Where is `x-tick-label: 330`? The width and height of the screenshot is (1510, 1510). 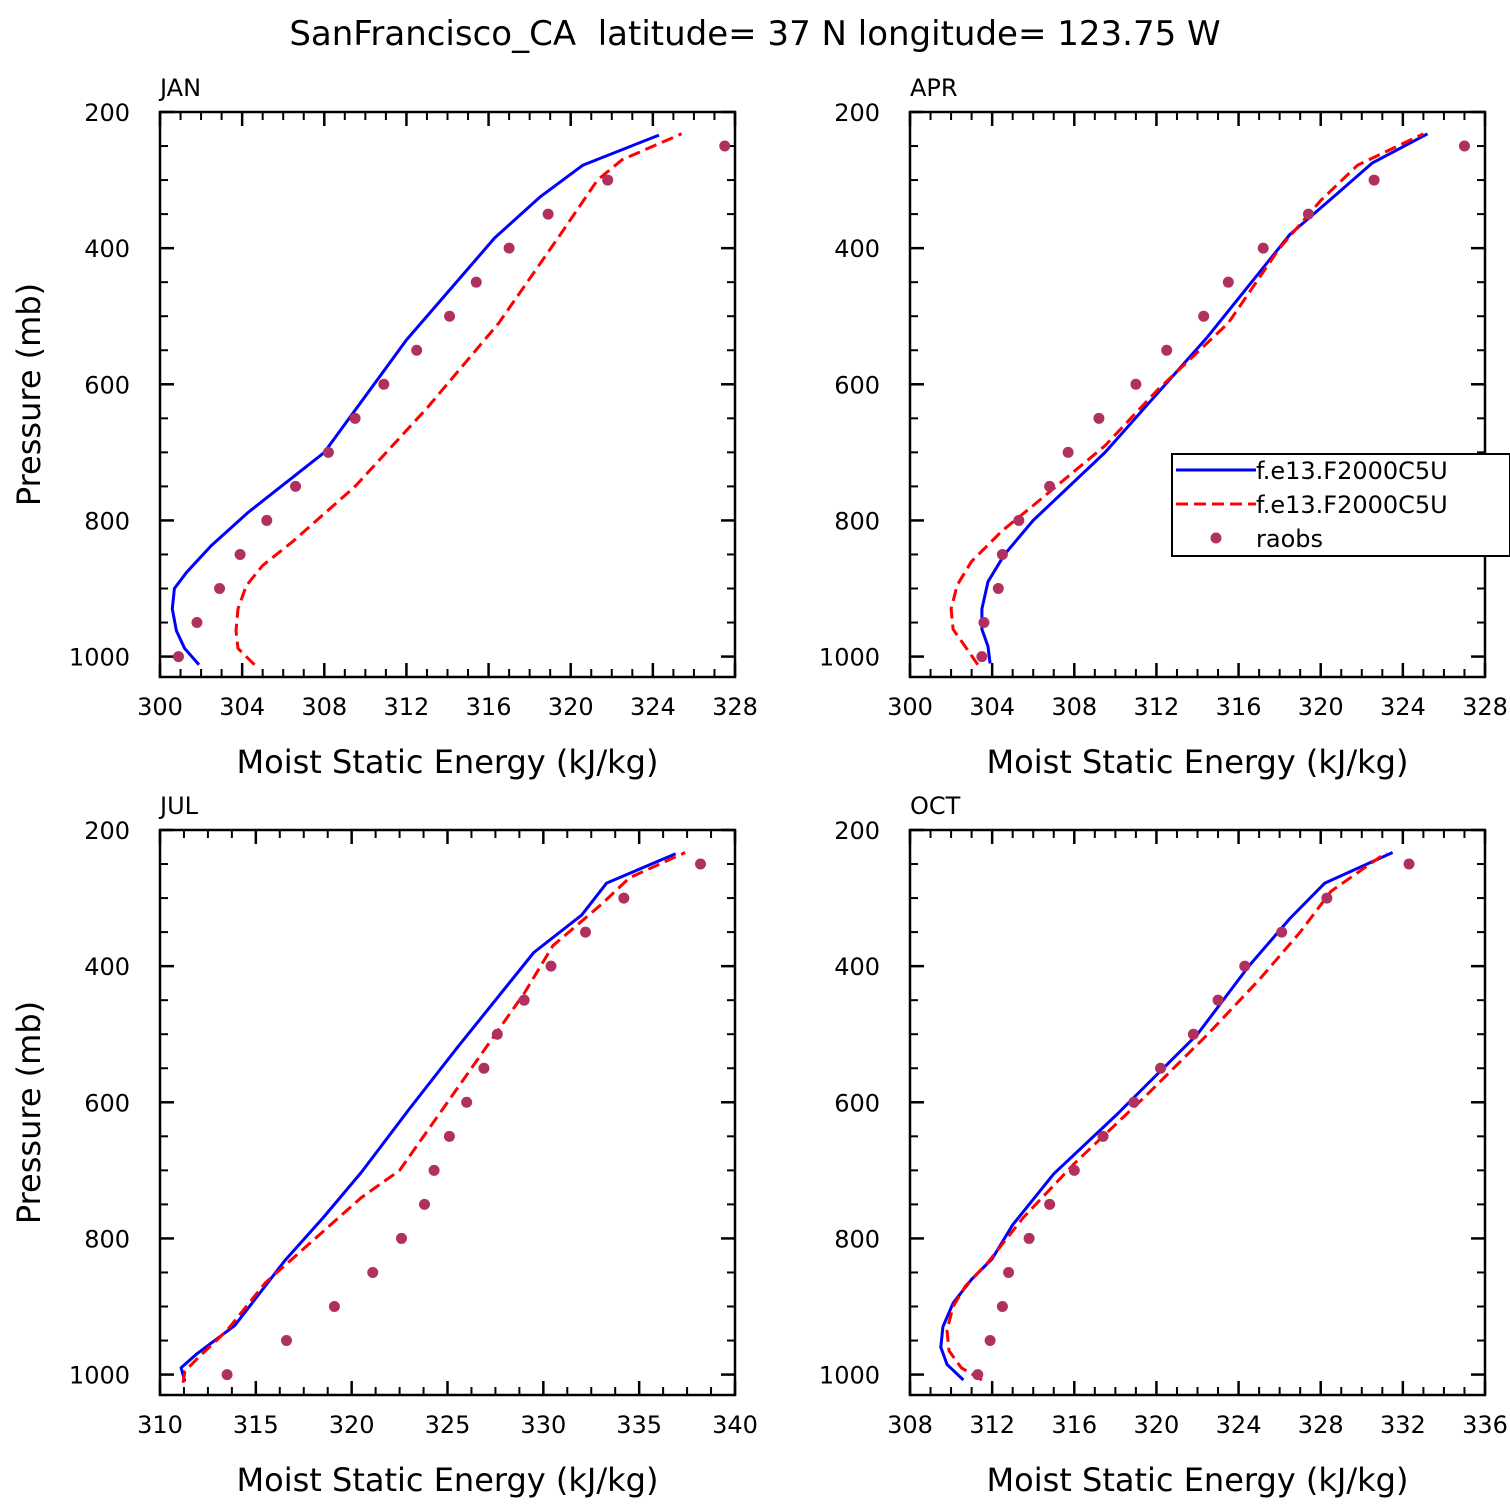 x-tick-label: 330 is located at coordinates (543, 1425).